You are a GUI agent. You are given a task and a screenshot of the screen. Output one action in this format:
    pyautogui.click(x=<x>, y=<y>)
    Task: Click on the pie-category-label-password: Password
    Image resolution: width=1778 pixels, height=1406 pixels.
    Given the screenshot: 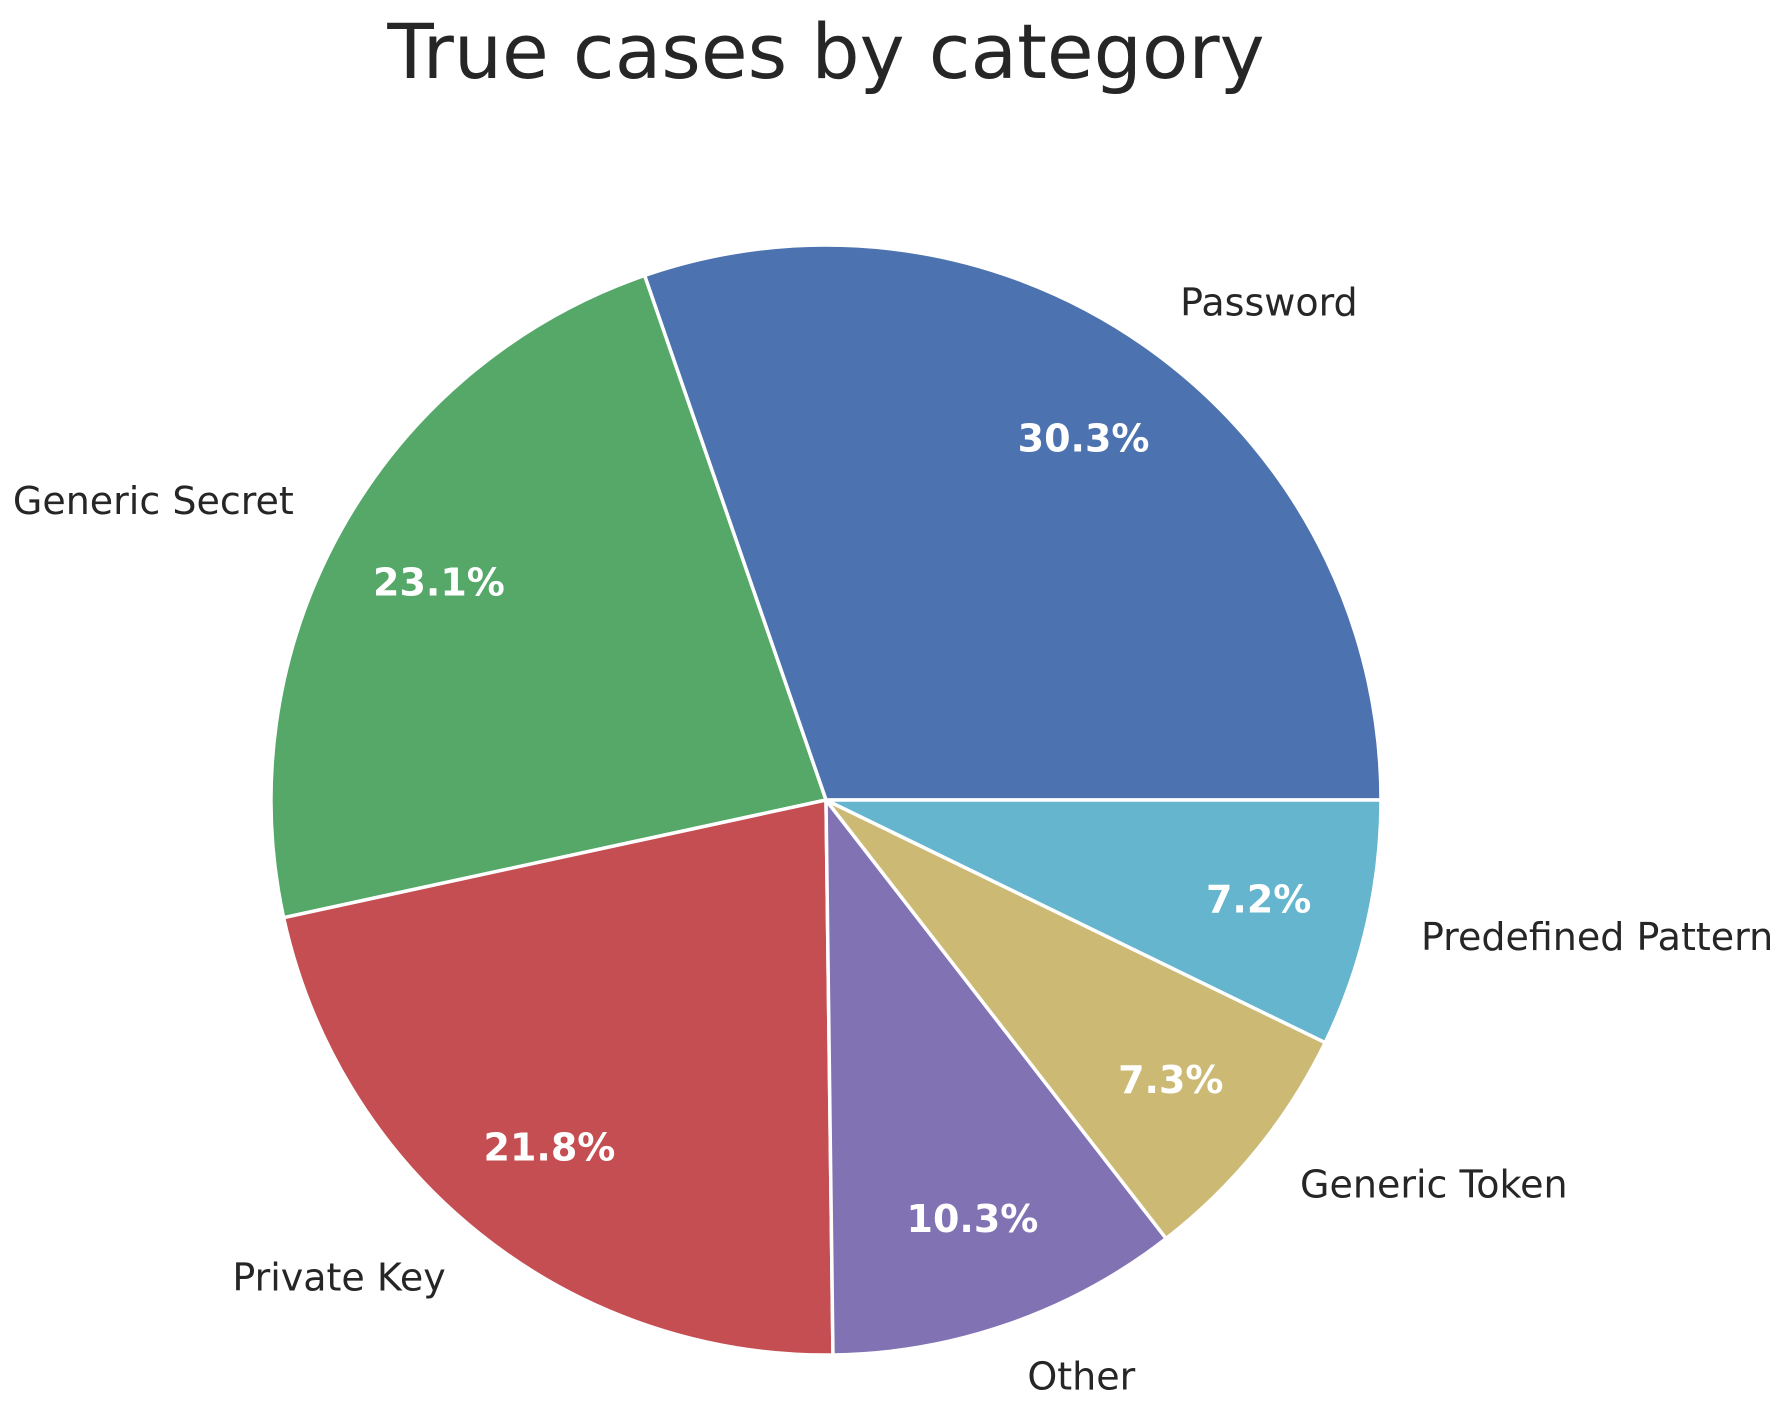 What is the action you would take?
    pyautogui.click(x=1269, y=303)
    